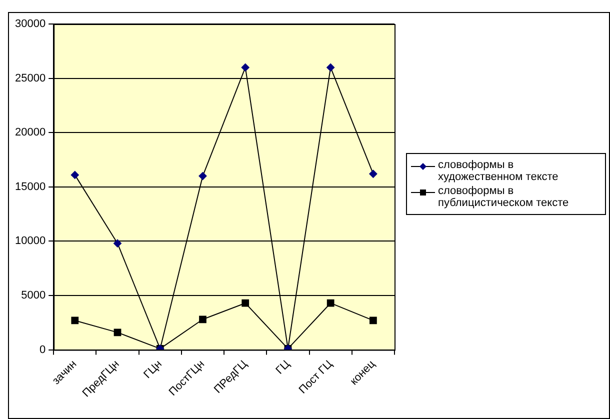  What do you see at coordinates (30, 24) in the screenshot?
I see `y-tick-label: 30000` at bounding box center [30, 24].